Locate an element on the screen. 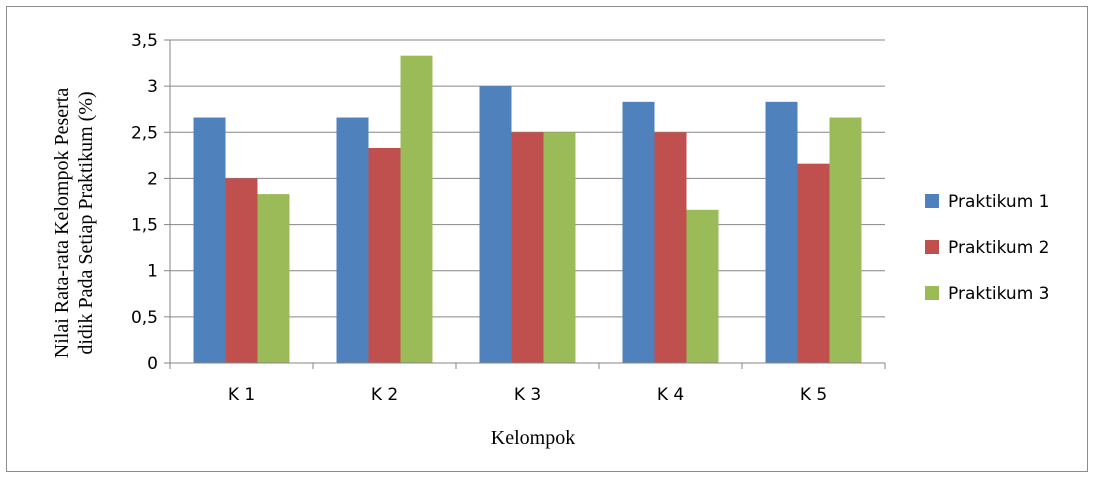  y-axis-title-line-2: didik Pada Setiap Praktikum (%) is located at coordinates (86, 222).